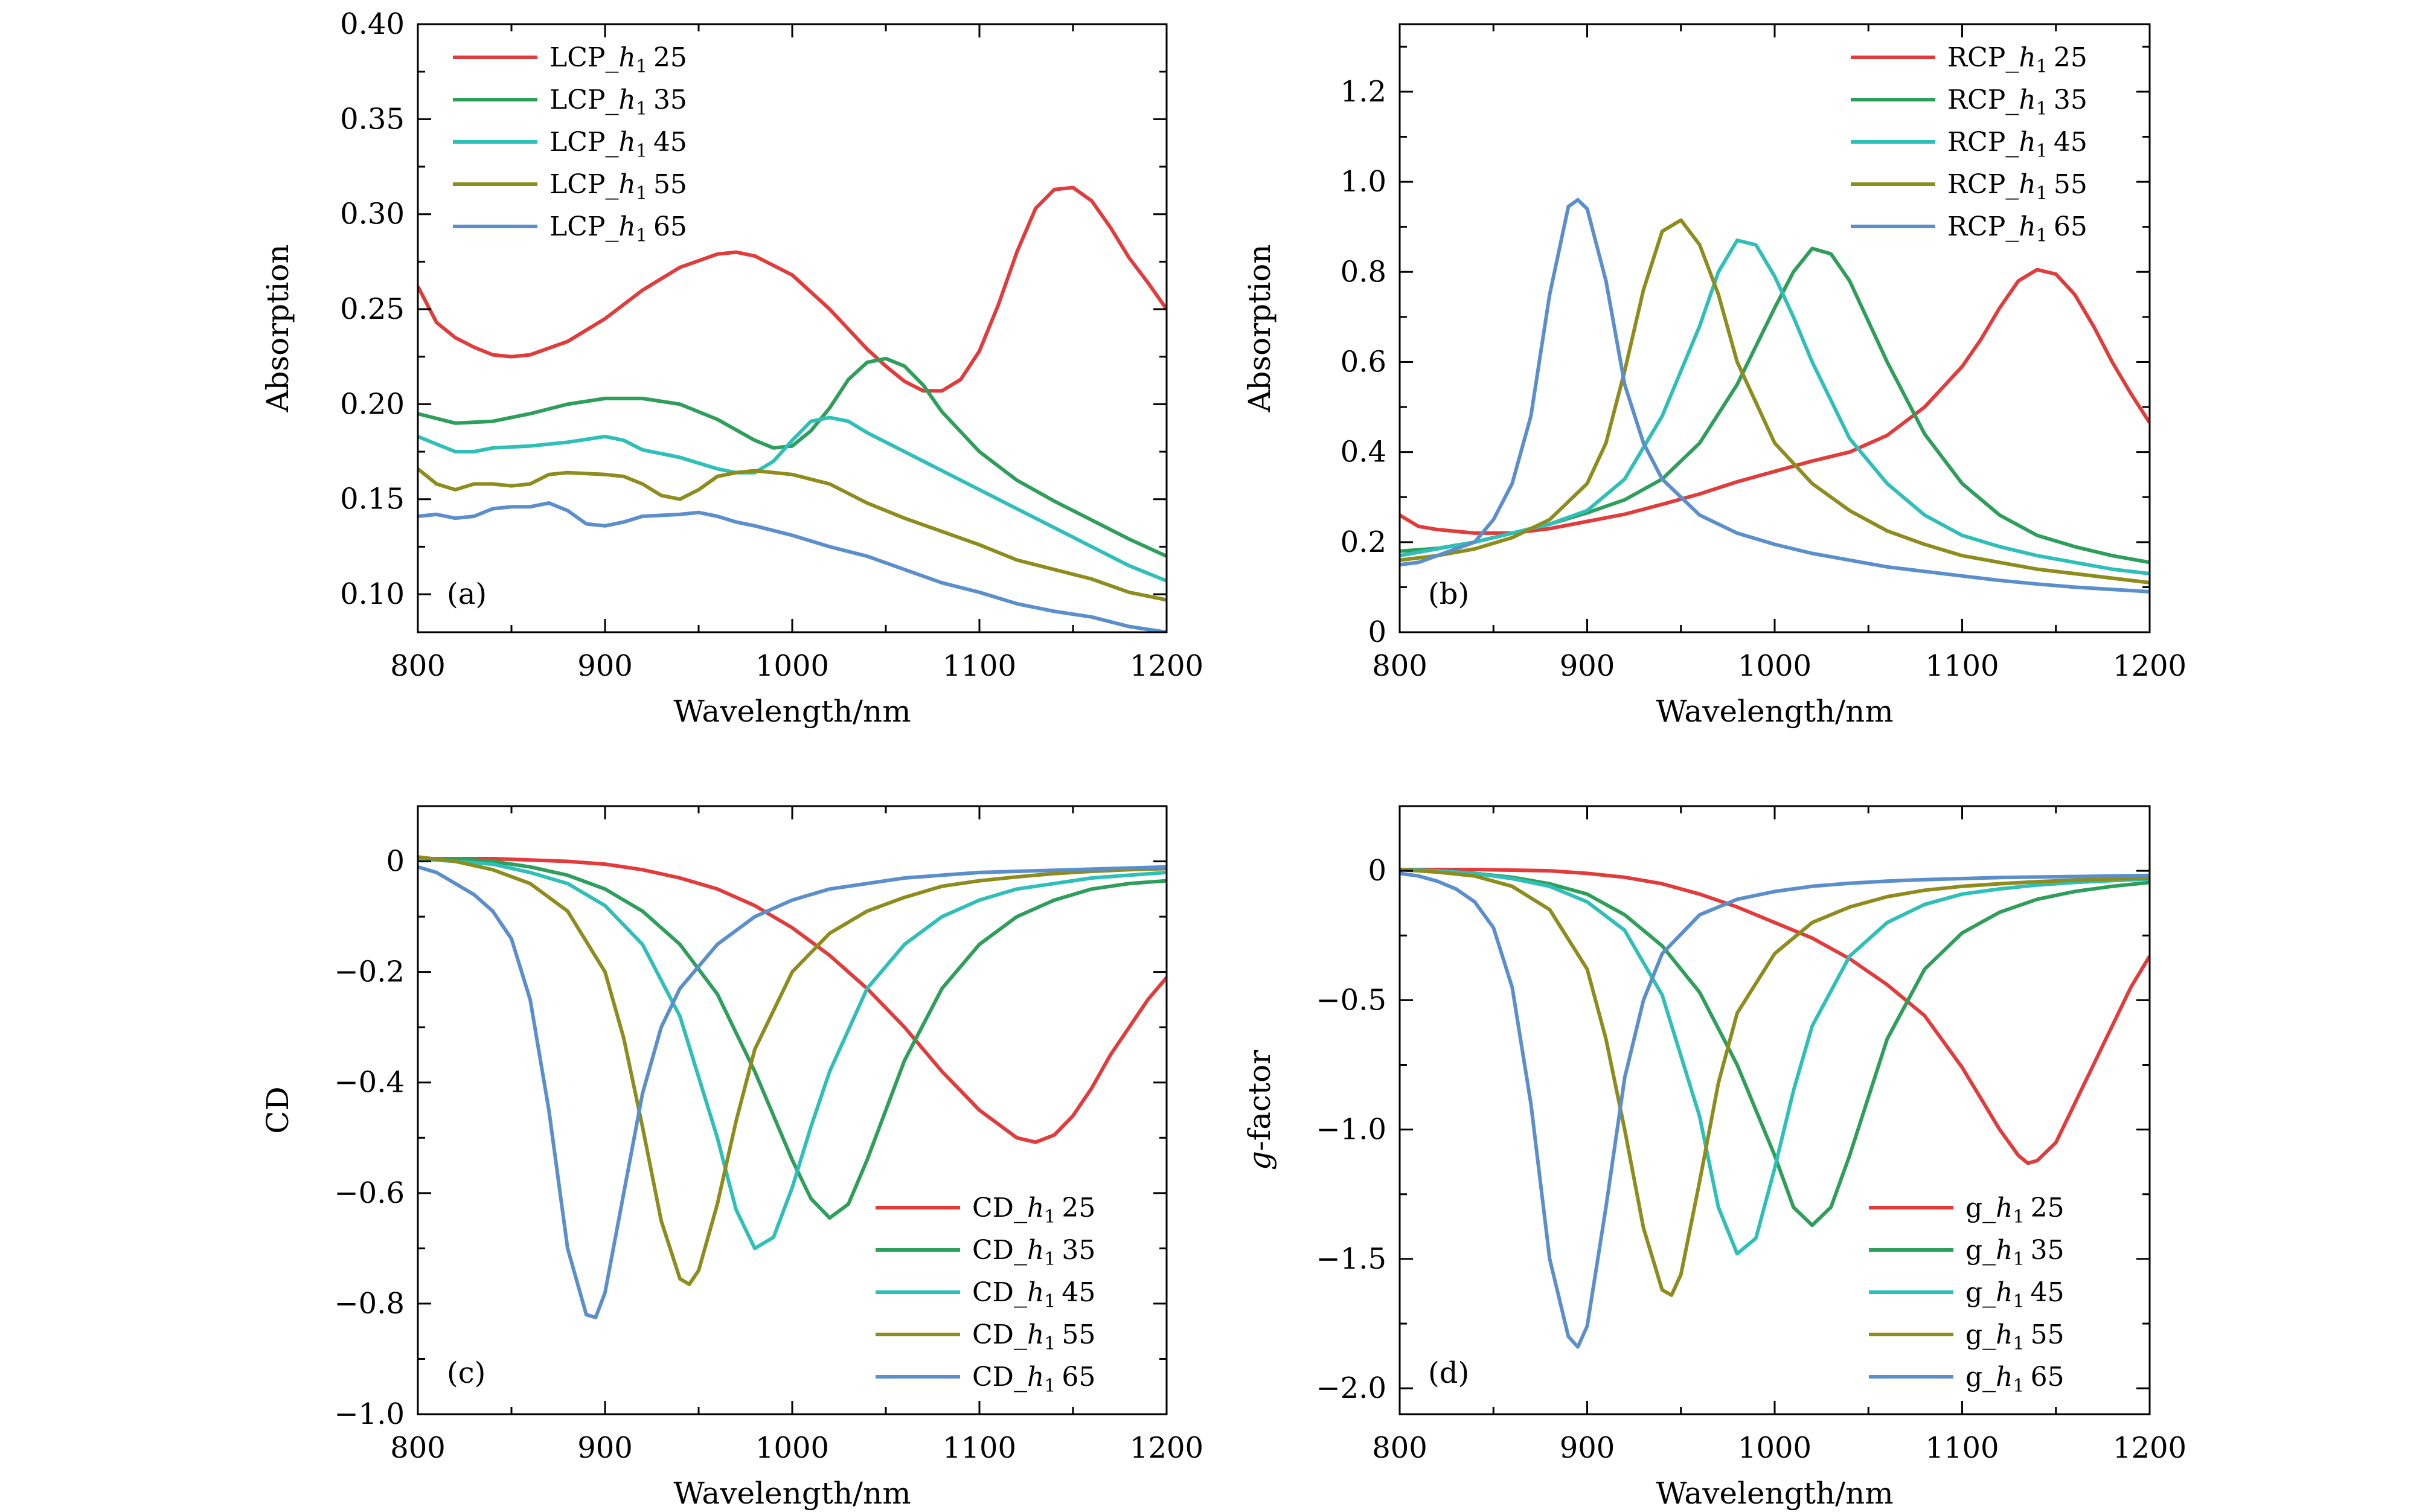 The image size is (2425, 1512). I want to click on y-tick-label: 0.2, so click(1363, 542).